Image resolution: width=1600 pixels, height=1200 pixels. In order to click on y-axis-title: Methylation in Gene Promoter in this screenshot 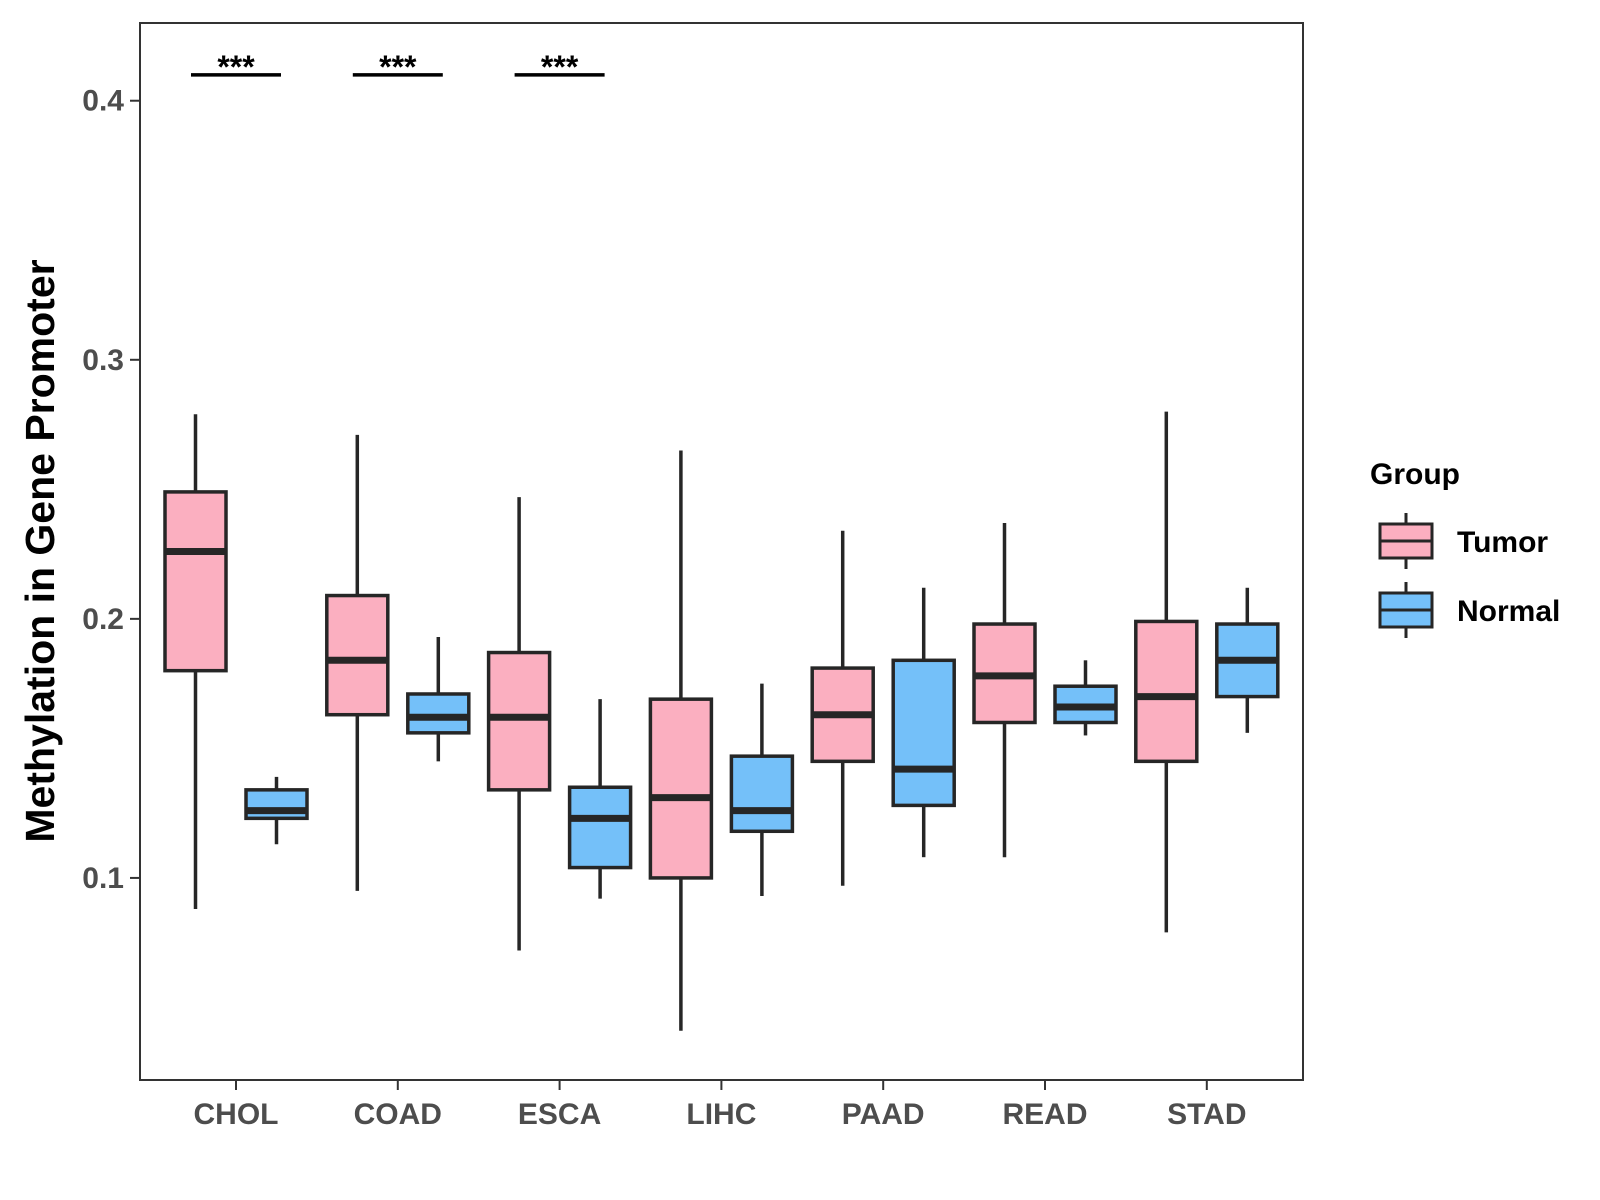, I will do `click(40, 550)`.